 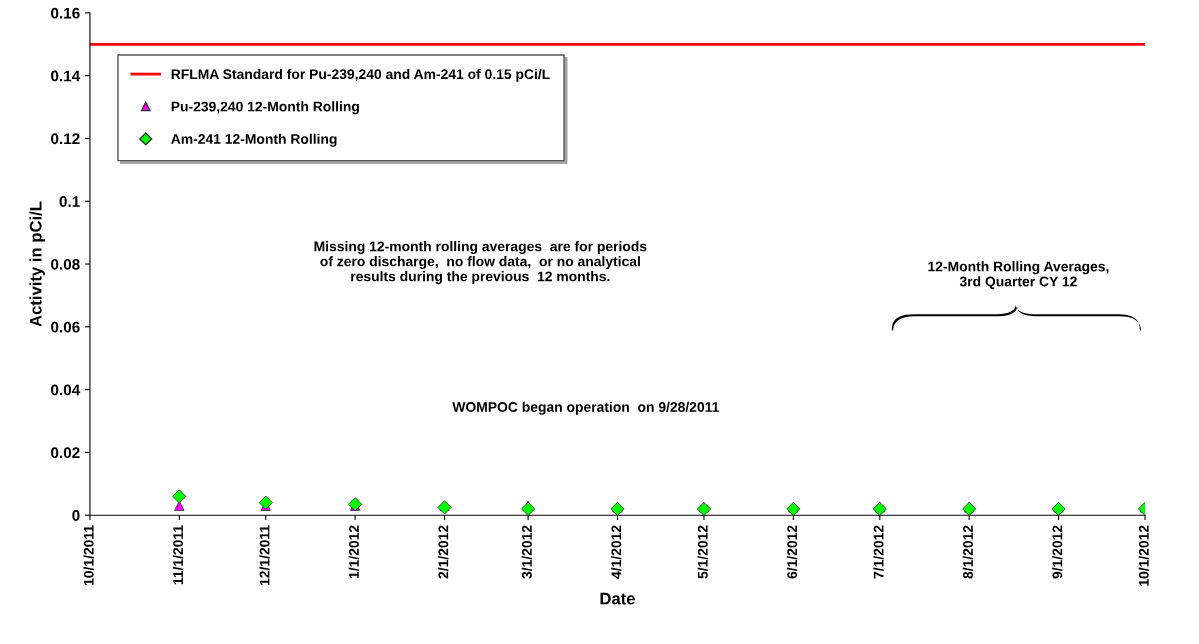 I want to click on x-tick-label: 6/1/2012, so click(x=792, y=552).